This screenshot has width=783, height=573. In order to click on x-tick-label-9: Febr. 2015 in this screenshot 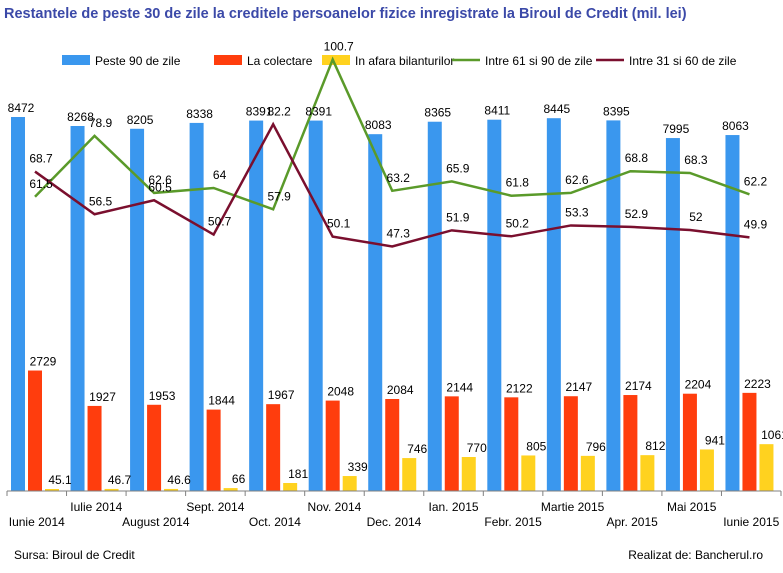, I will do `click(513, 522)`.